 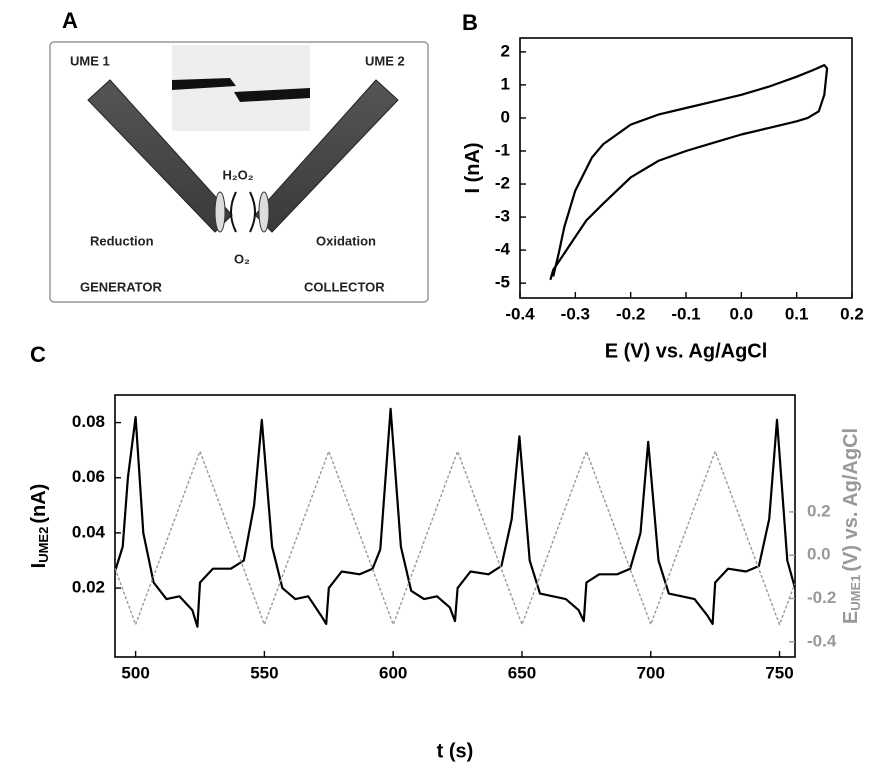 What do you see at coordinates (43, 545) in the screenshot?
I see `label-part: UME2` at bounding box center [43, 545].